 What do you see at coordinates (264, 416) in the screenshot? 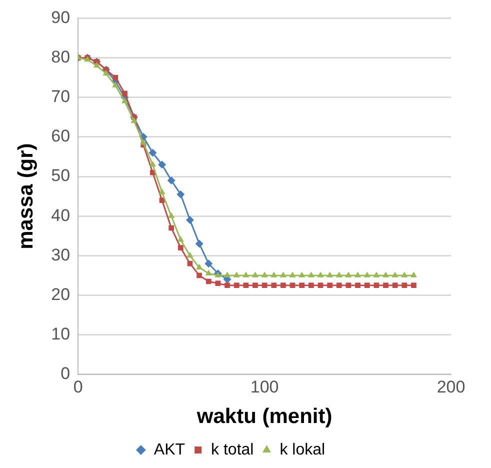
I see `x-axis-title: waktu (menit)` at bounding box center [264, 416].